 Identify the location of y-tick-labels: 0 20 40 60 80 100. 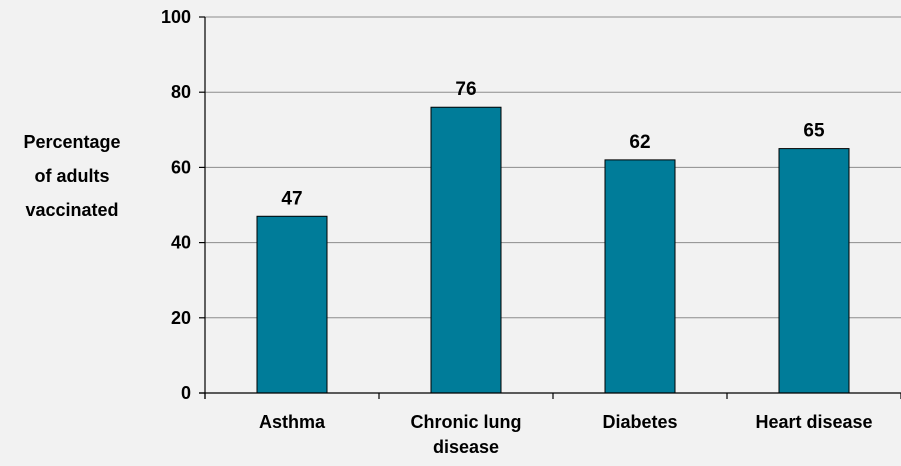
(176, 205).